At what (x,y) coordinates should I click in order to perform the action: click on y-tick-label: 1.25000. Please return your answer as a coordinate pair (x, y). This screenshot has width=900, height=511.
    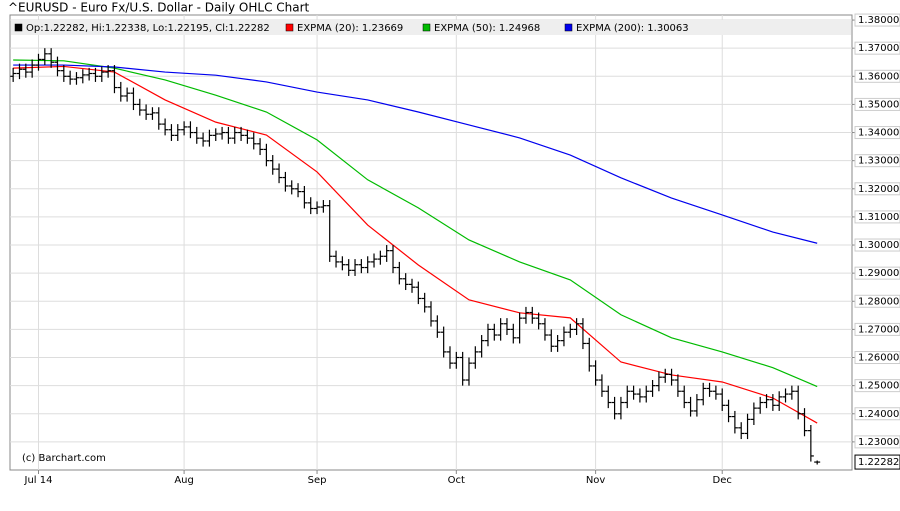
    Looking at the image, I should click on (878, 386).